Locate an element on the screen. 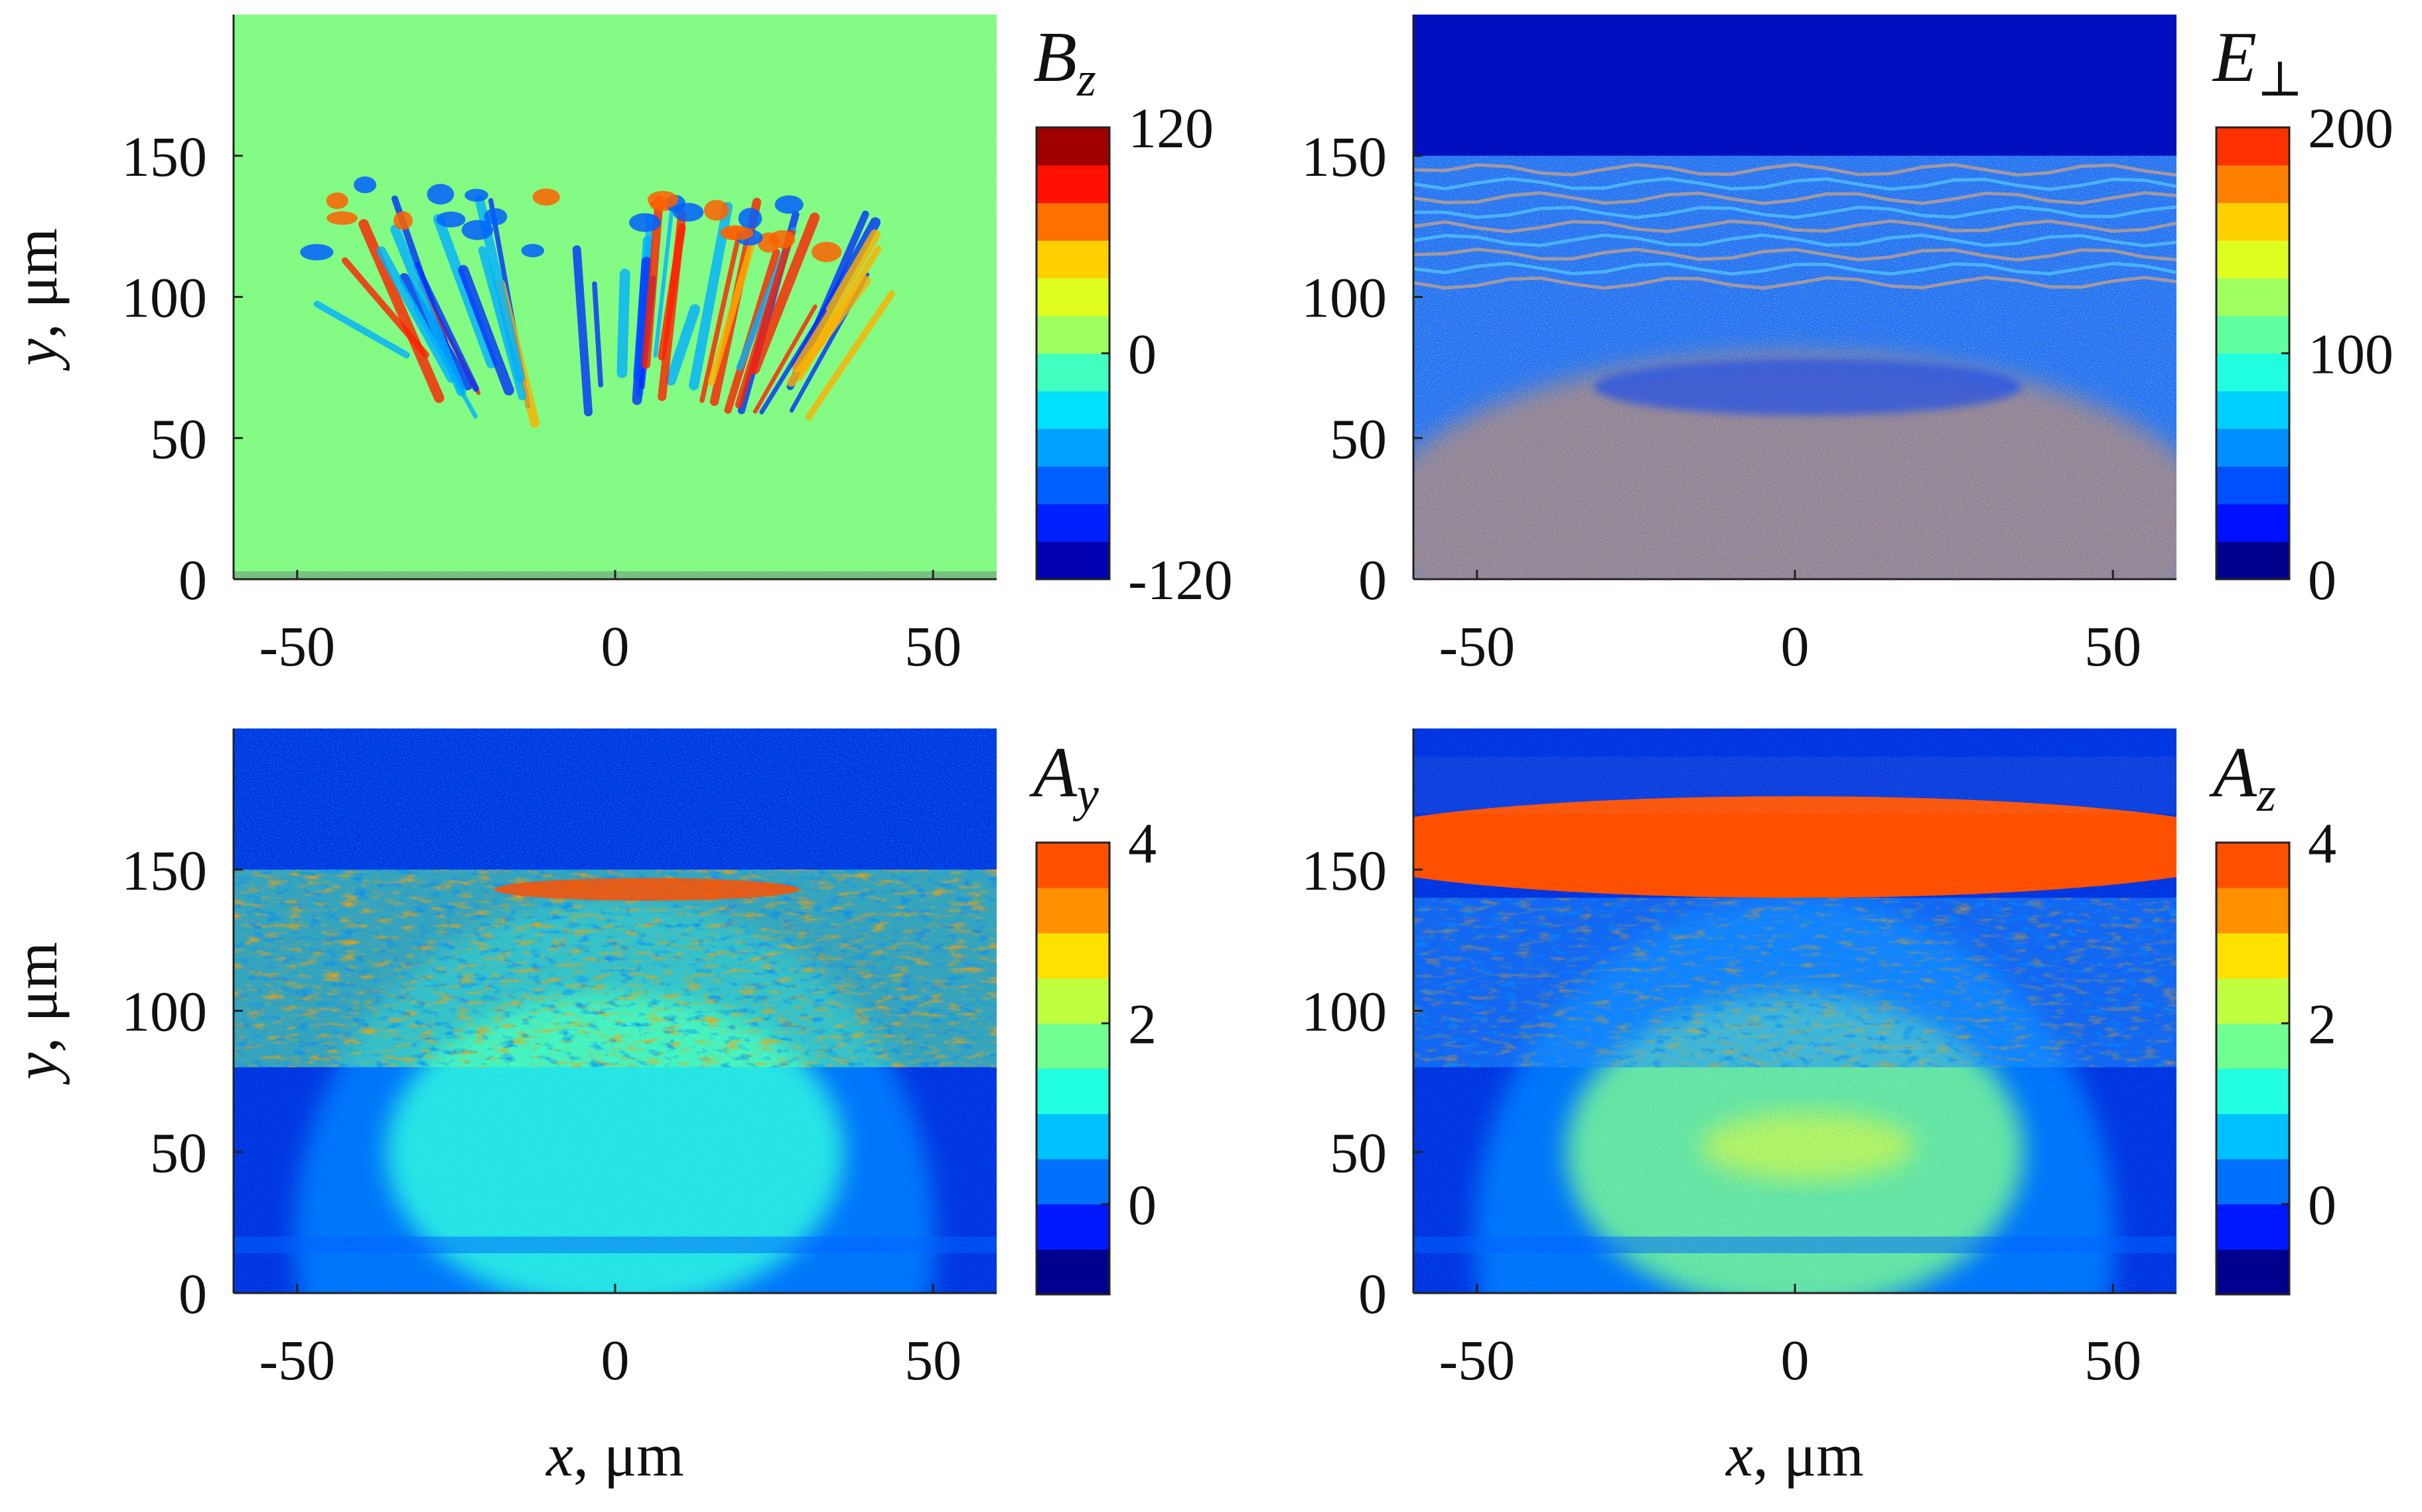  field-void is located at coordinates (1808, 387).